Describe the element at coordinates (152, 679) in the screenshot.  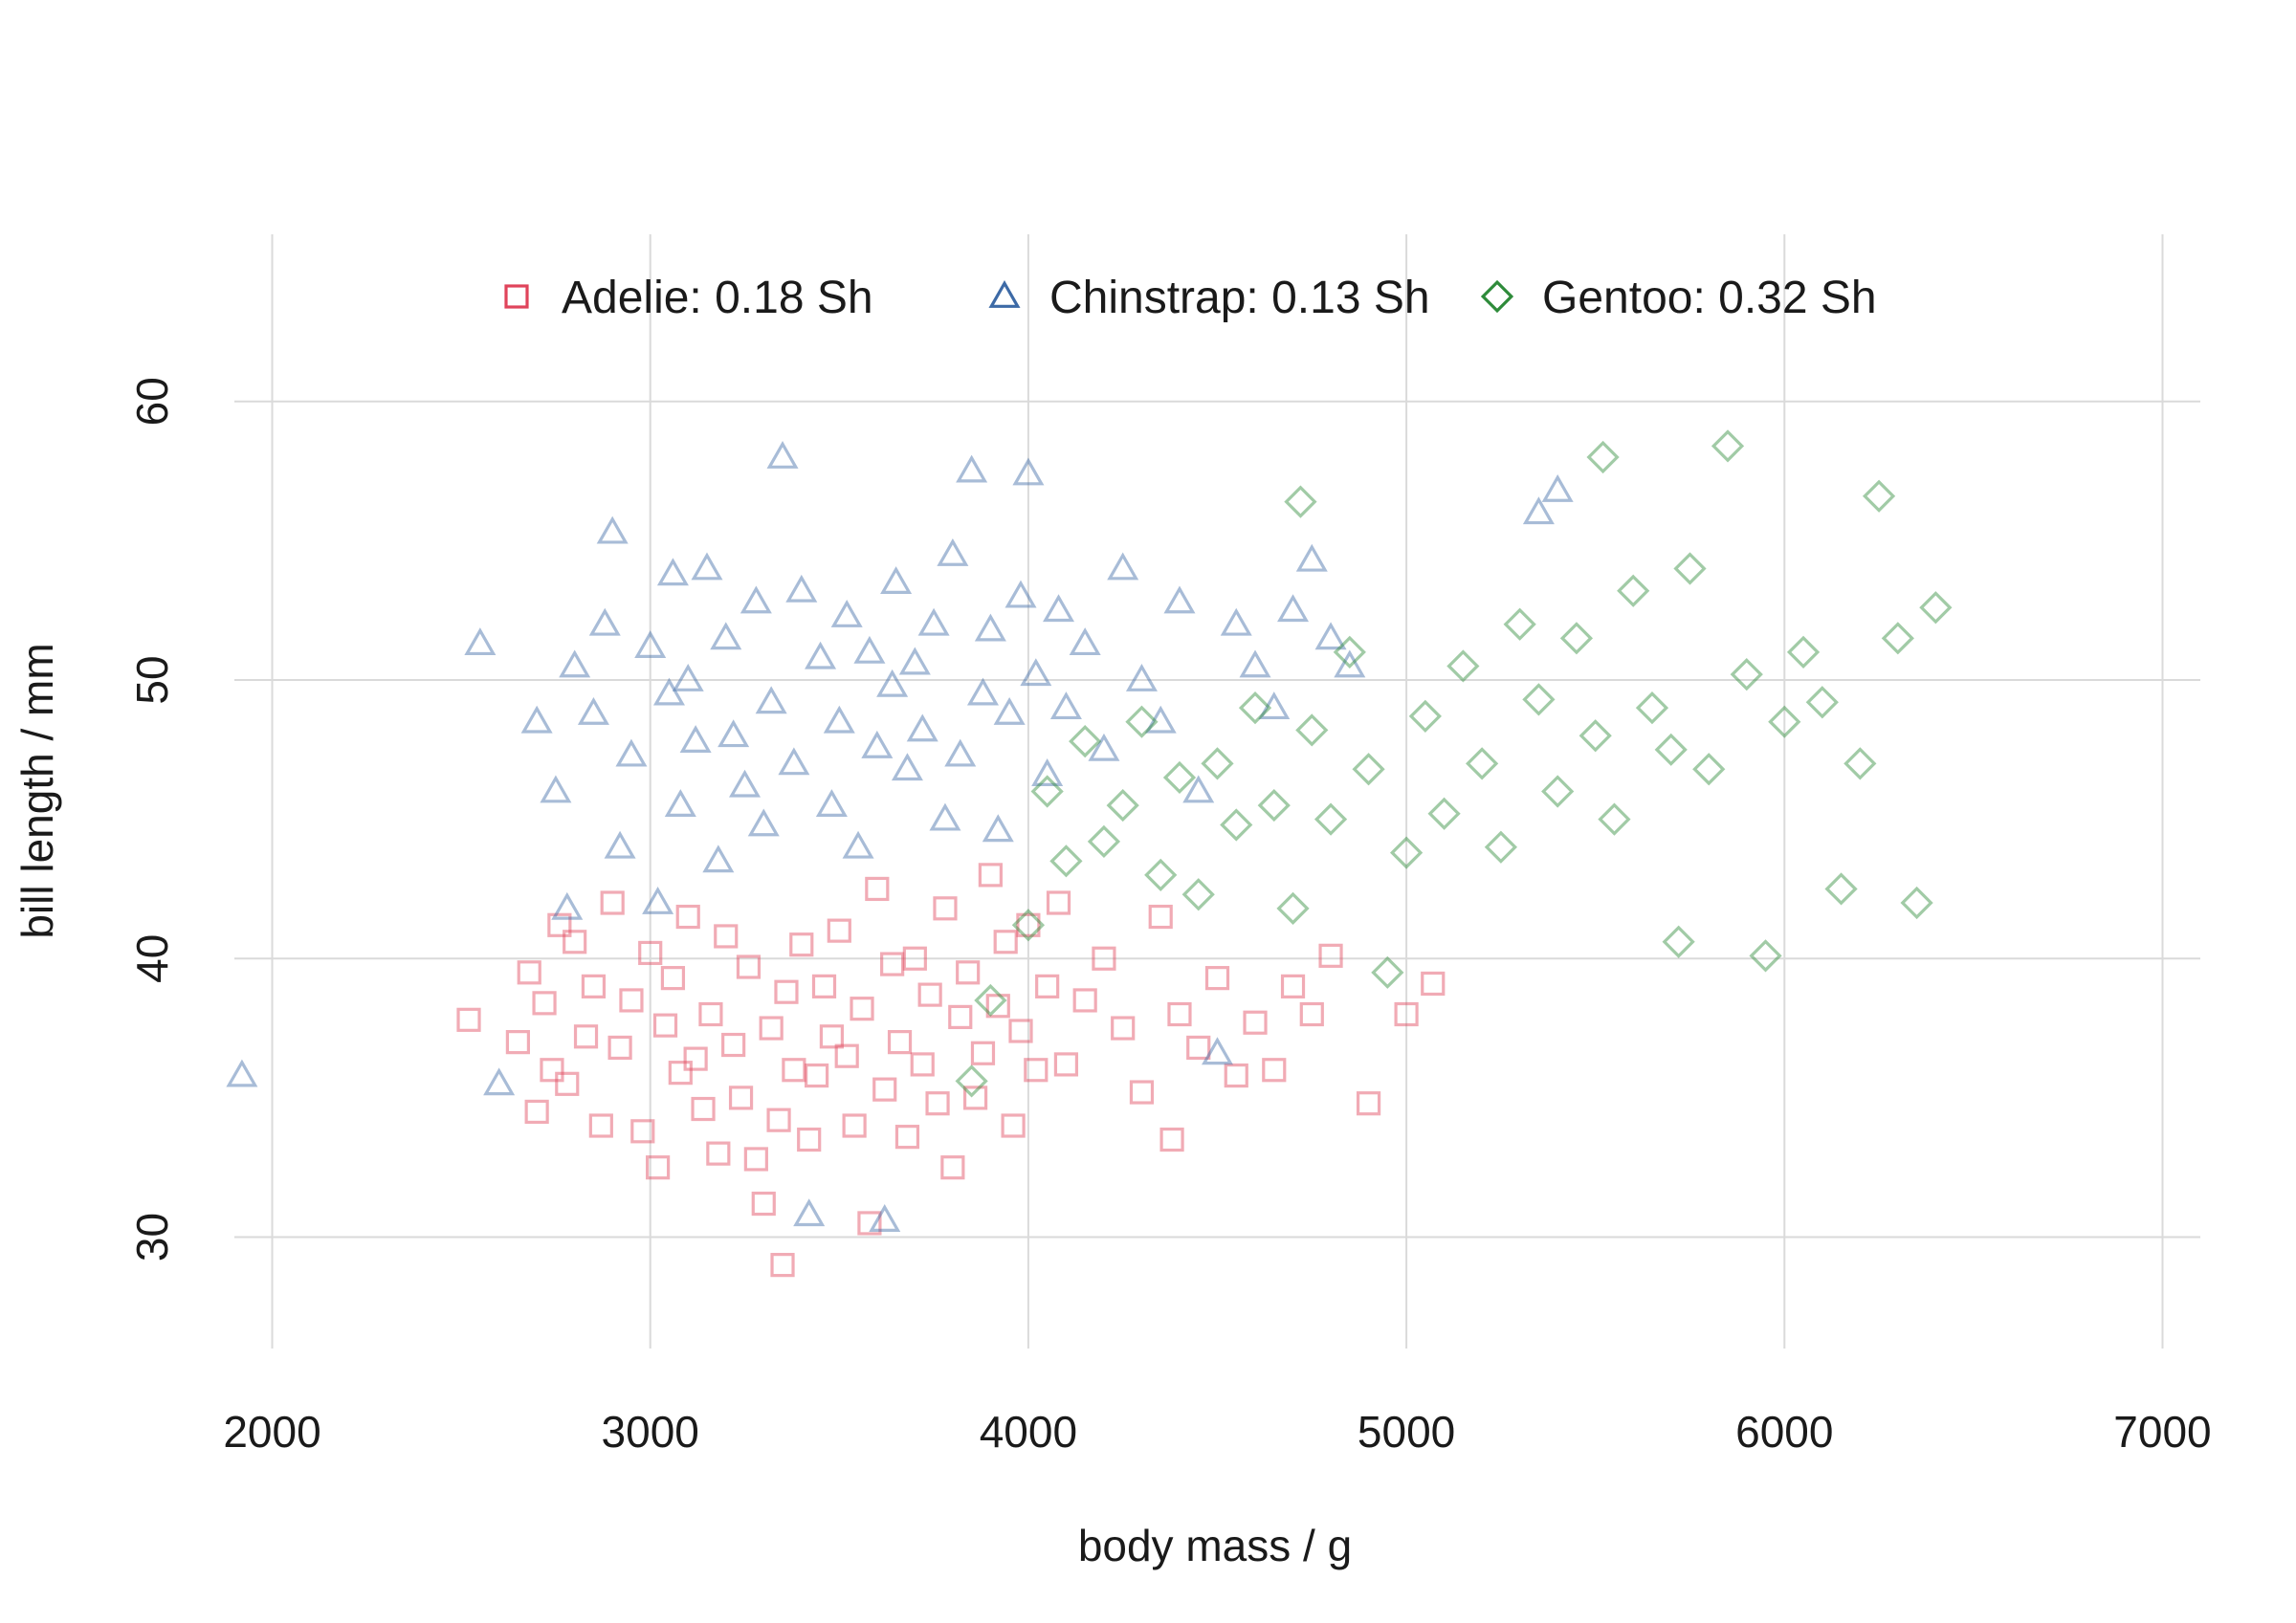
I see `y-tick-label: 50` at that location.